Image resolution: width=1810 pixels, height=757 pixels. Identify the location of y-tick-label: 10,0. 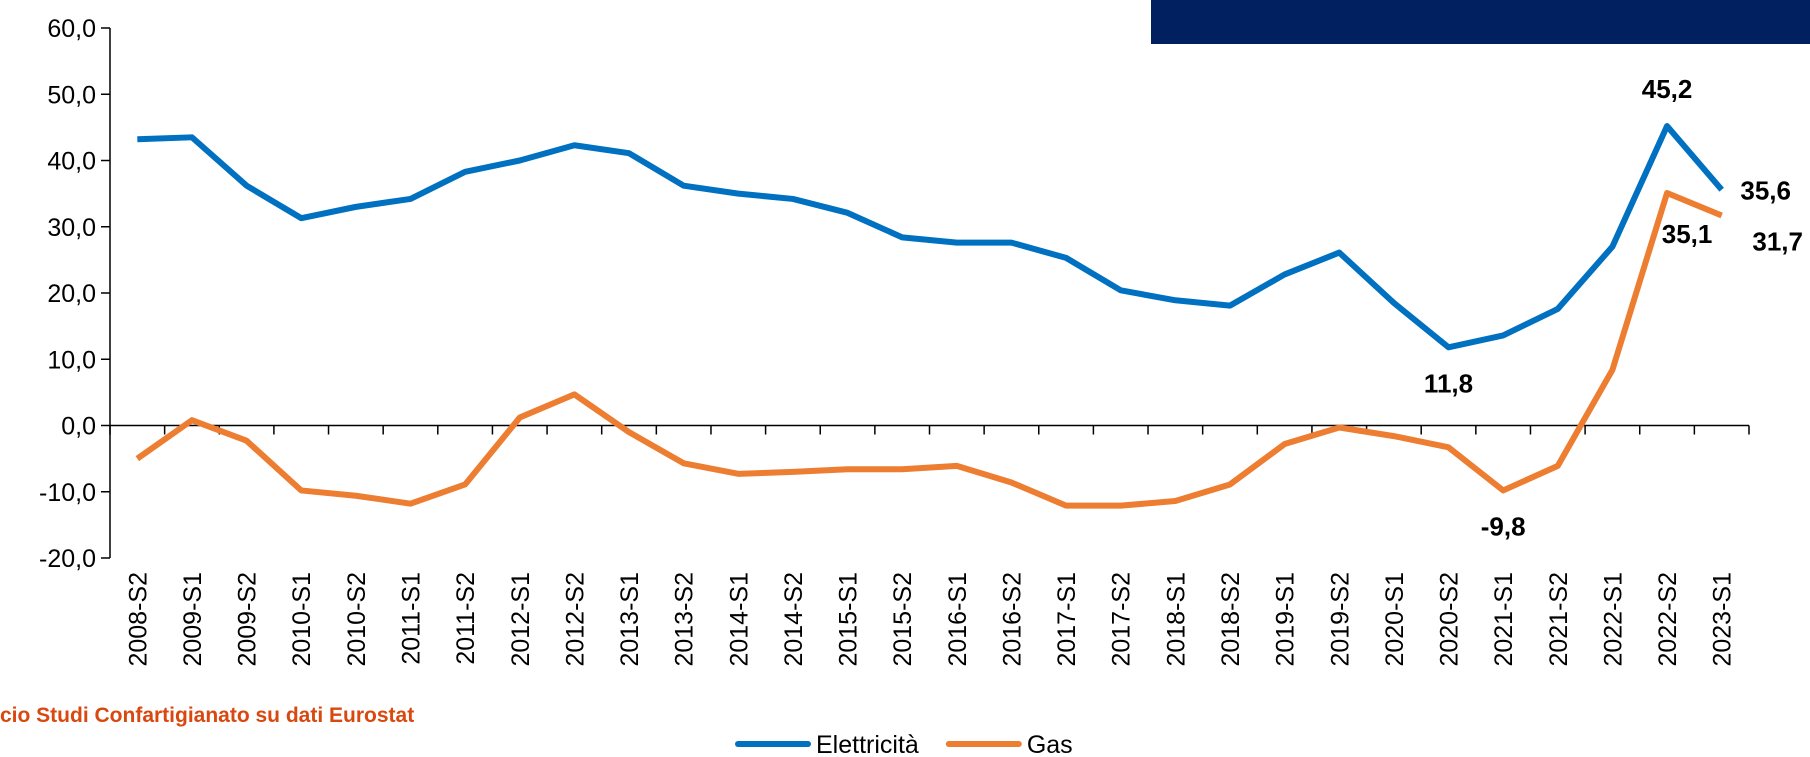
(71, 360).